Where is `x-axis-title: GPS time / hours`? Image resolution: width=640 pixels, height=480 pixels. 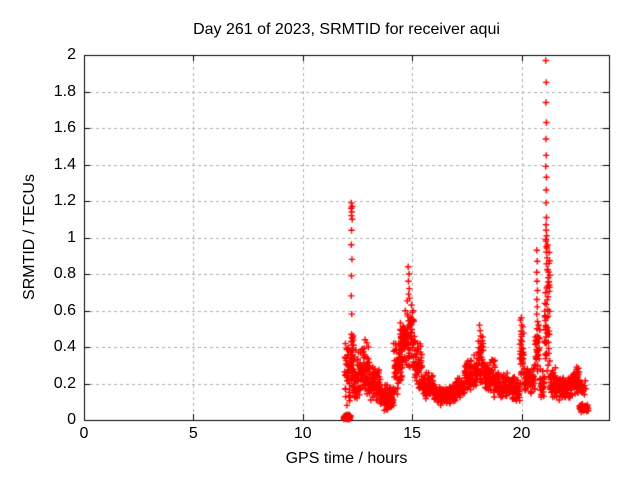
x-axis-title: GPS time / hours is located at coordinates (346, 458).